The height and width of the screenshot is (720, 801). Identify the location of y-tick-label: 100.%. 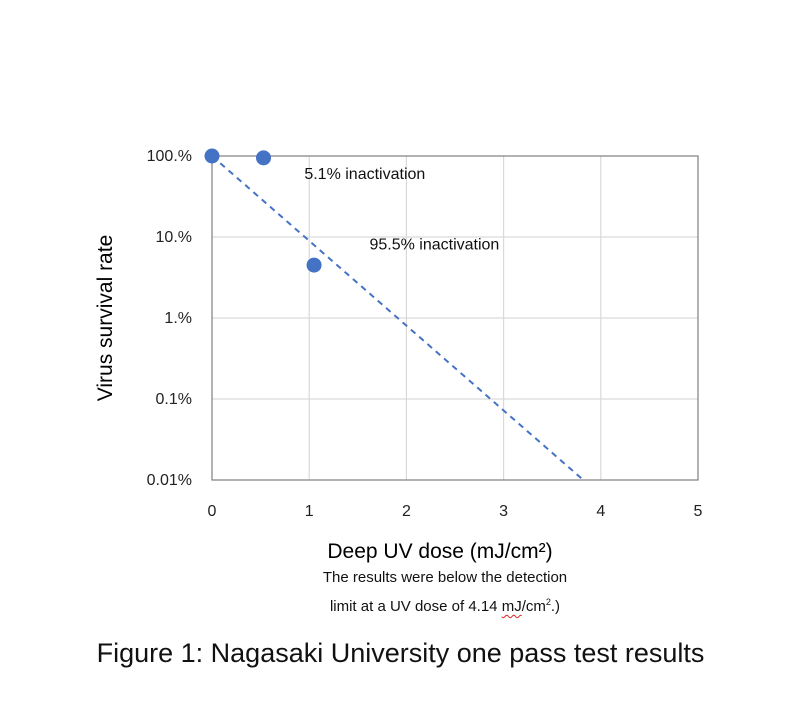
(169, 156).